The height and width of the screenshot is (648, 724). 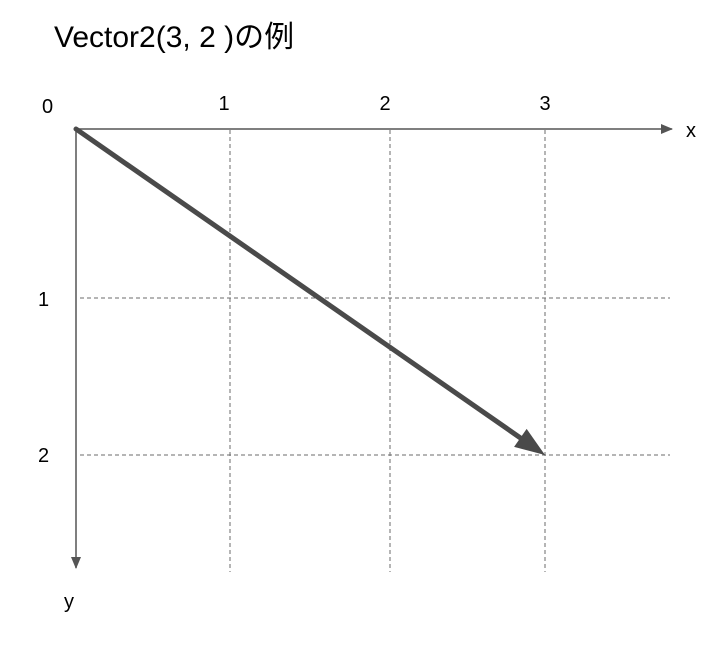 What do you see at coordinates (529, 441) in the screenshot?
I see `vector-arrowhead` at bounding box center [529, 441].